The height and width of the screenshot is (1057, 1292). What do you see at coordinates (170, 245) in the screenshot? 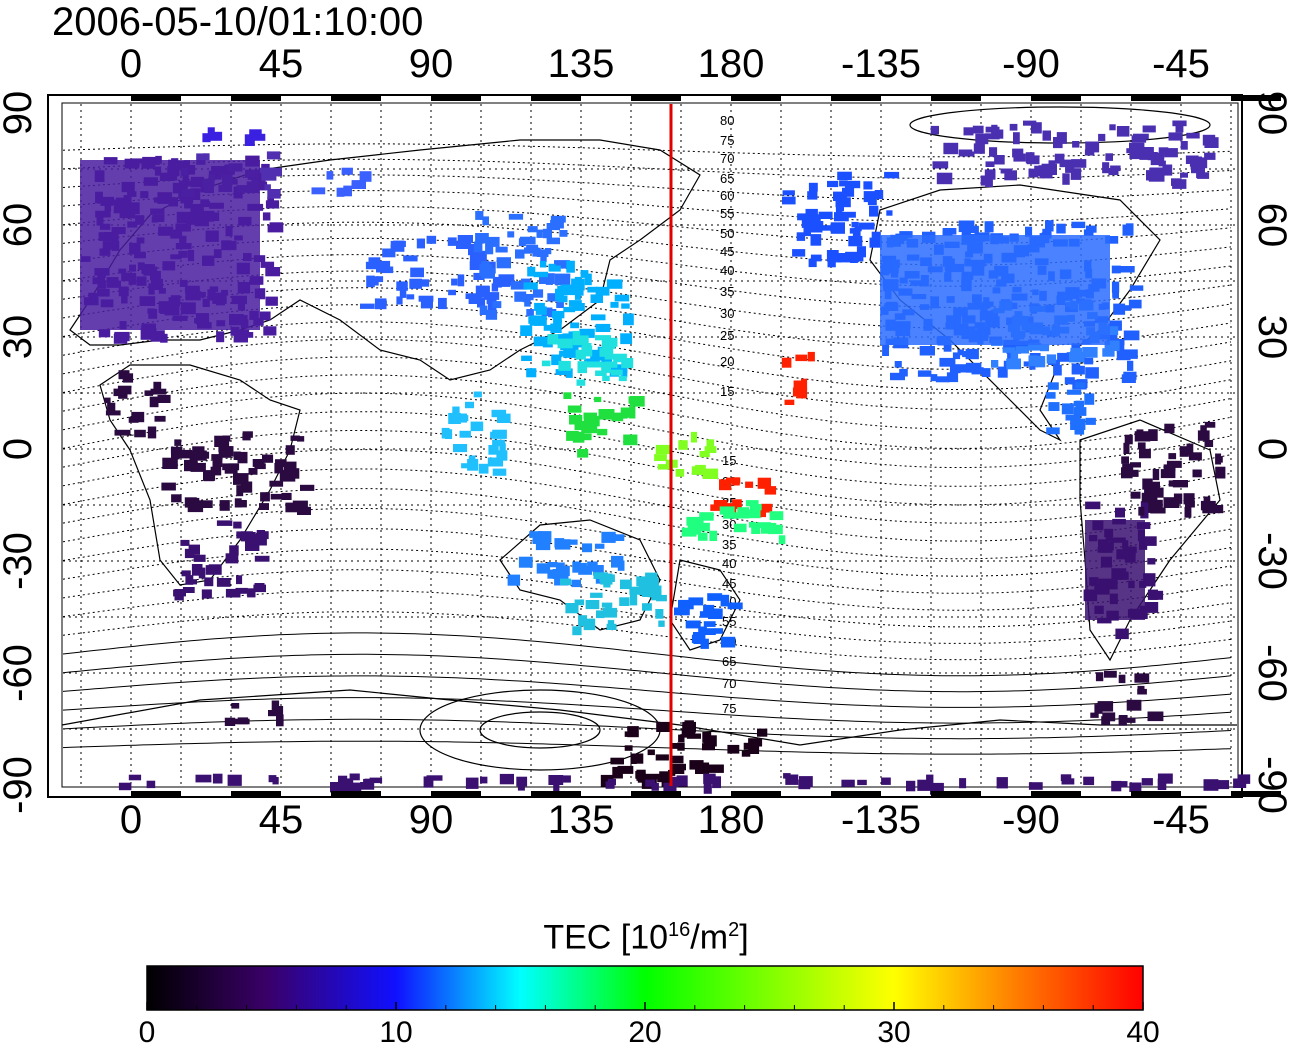
I see `tec-region` at bounding box center [170, 245].